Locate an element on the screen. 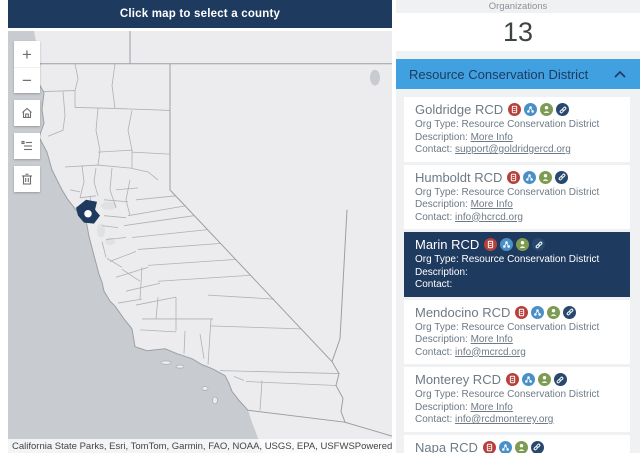  trash-button is located at coordinates (27, 179).